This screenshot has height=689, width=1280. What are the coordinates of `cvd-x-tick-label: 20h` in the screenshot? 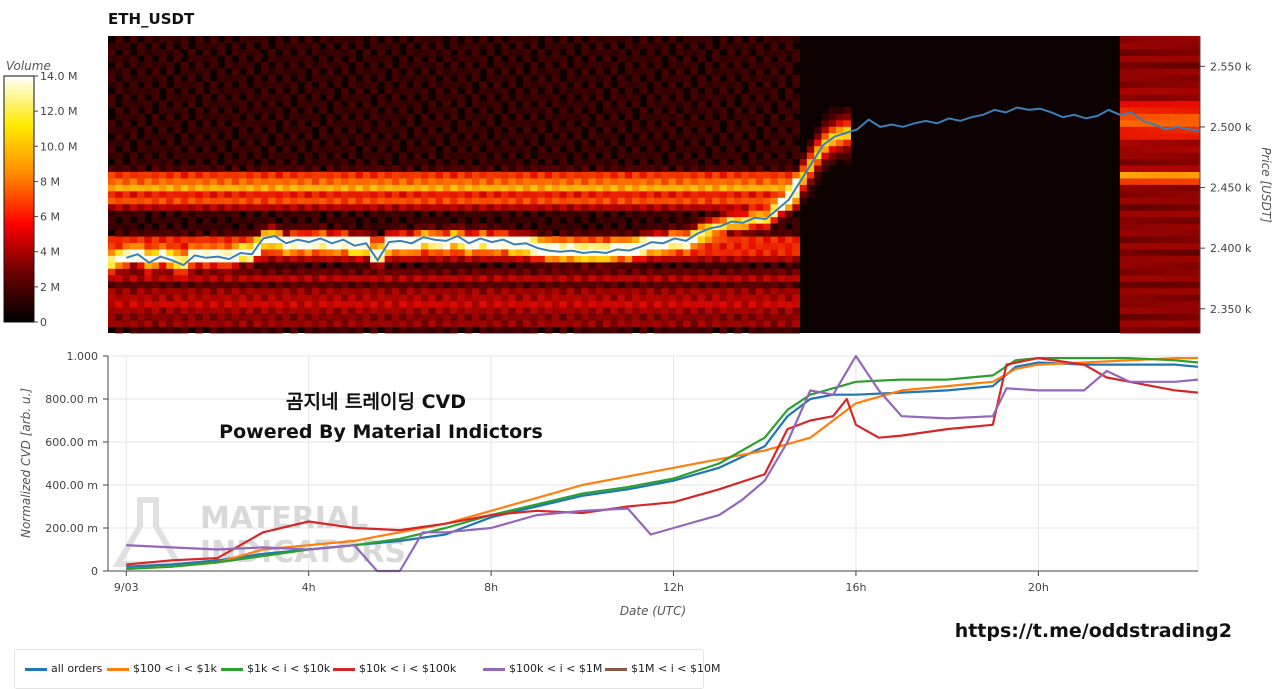 It's located at (1038, 587).